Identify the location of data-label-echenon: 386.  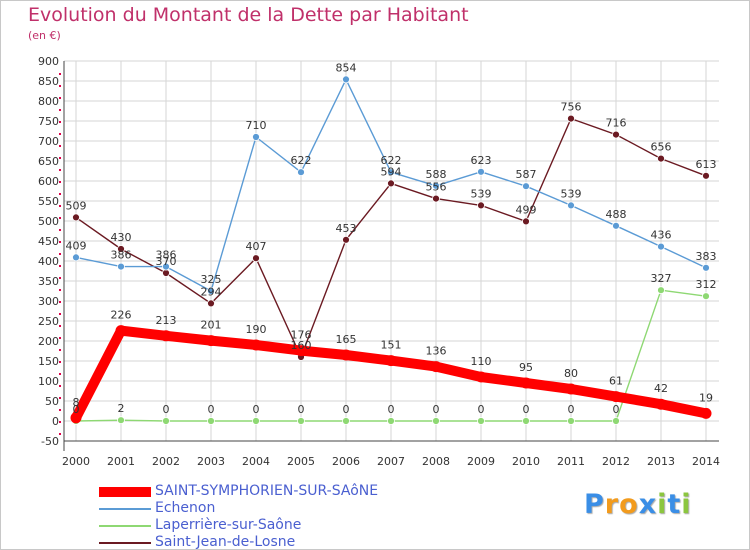
(166, 255).